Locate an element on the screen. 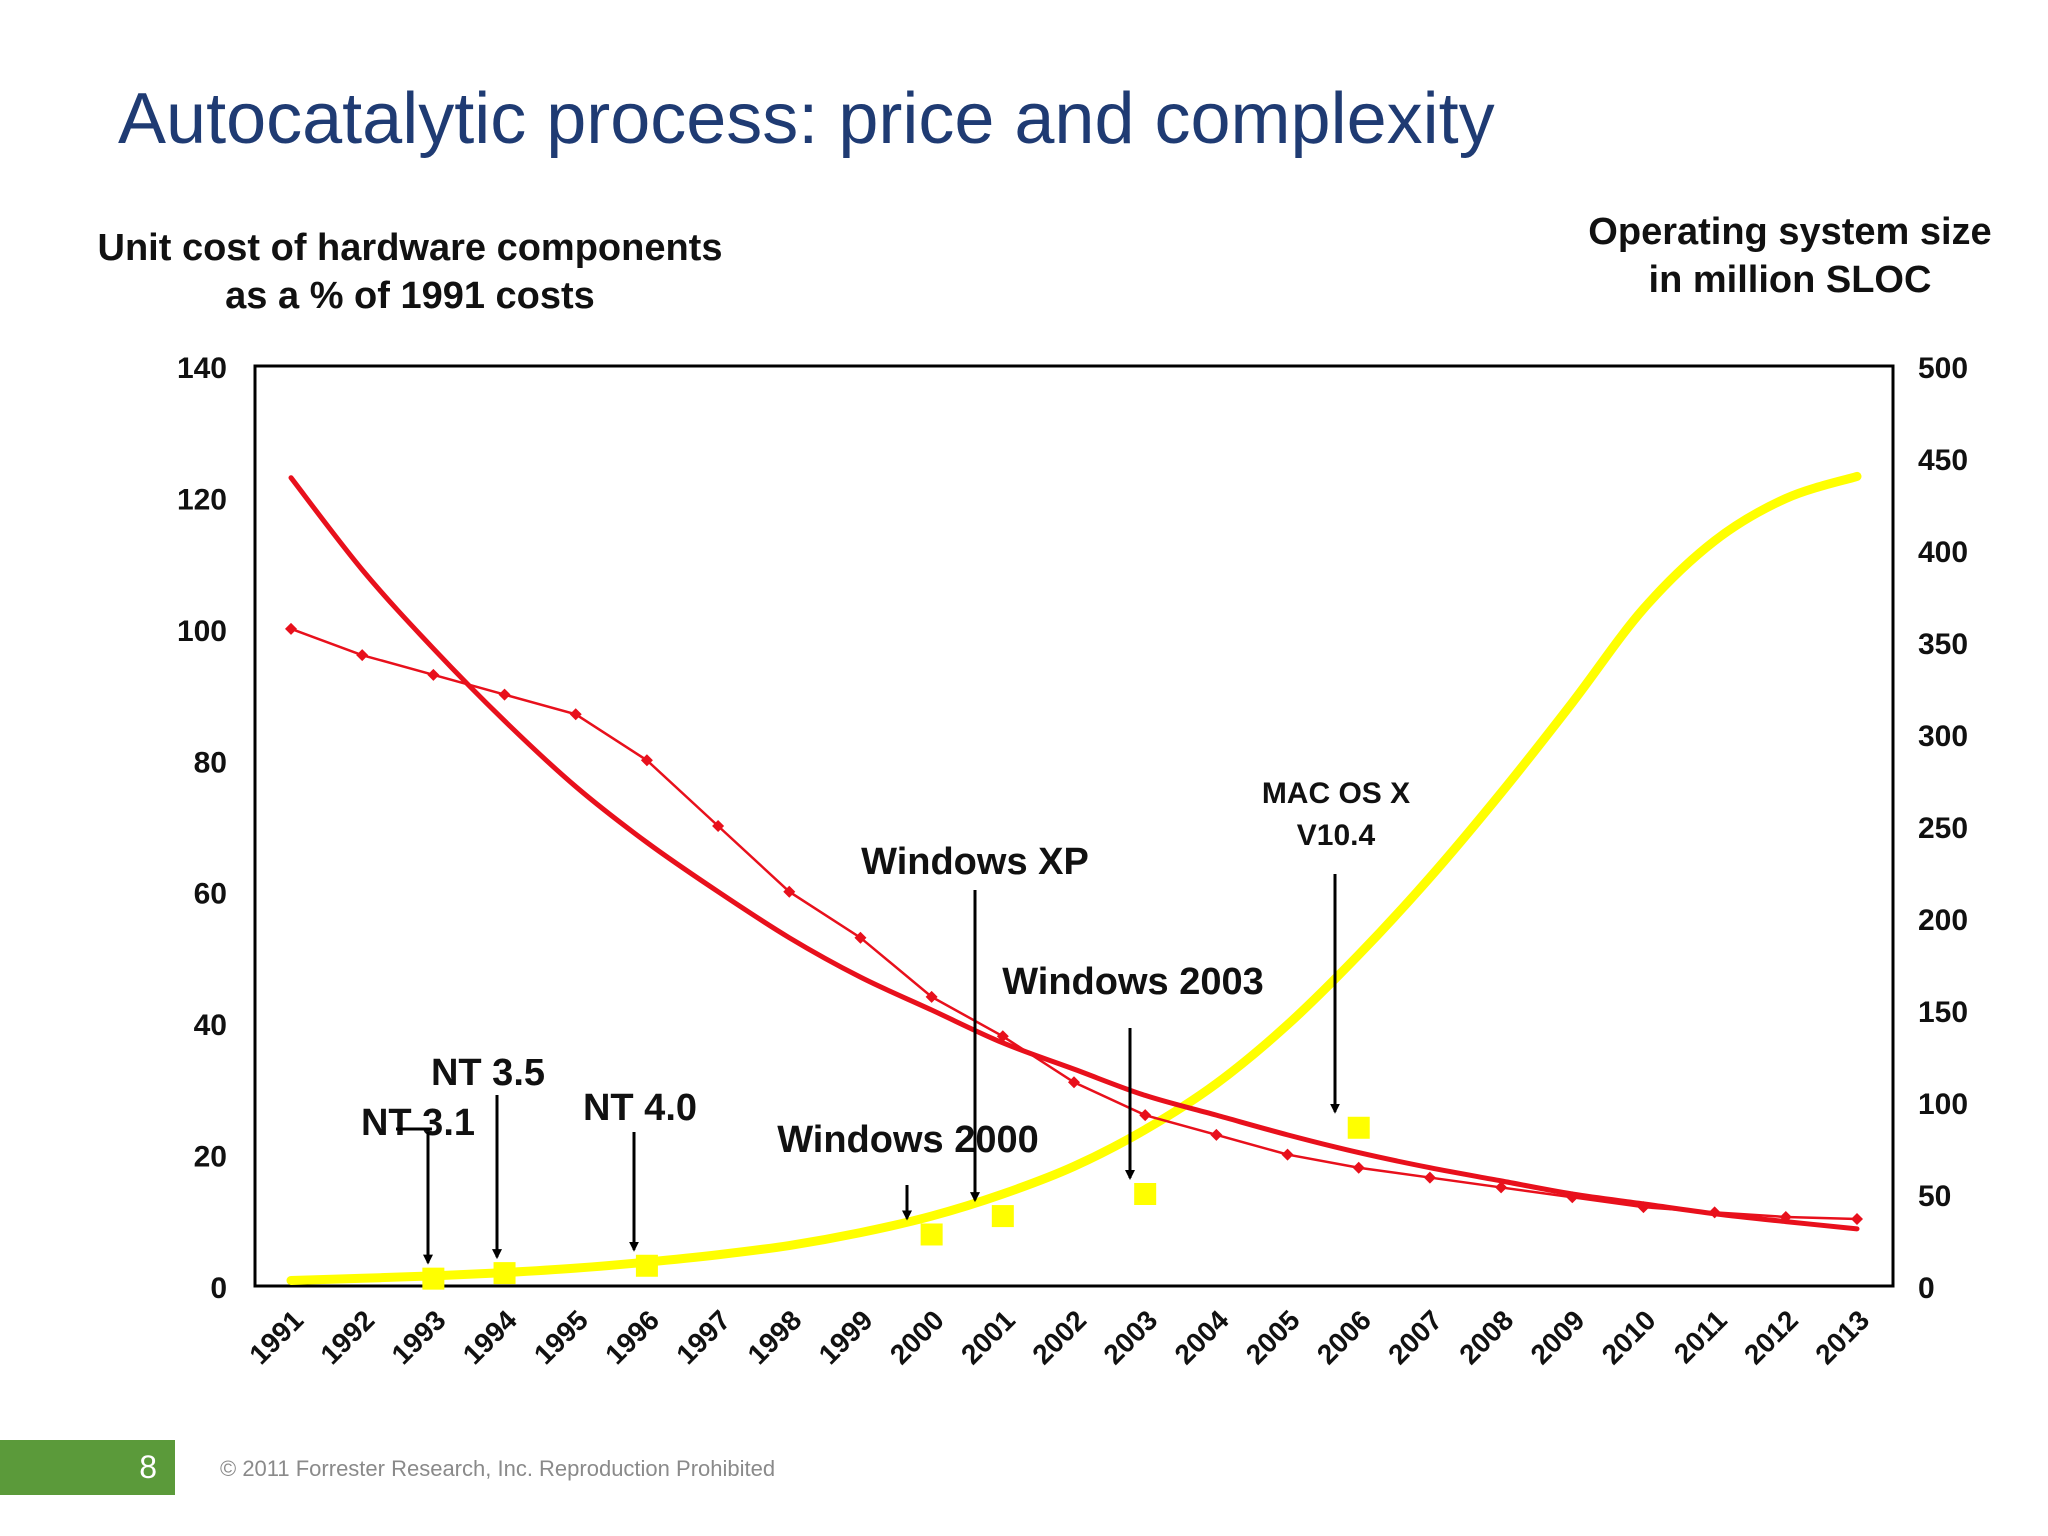 The height and width of the screenshot is (1536, 2048). x-axis-tick-label: 2009 is located at coordinates (1558, 1337).